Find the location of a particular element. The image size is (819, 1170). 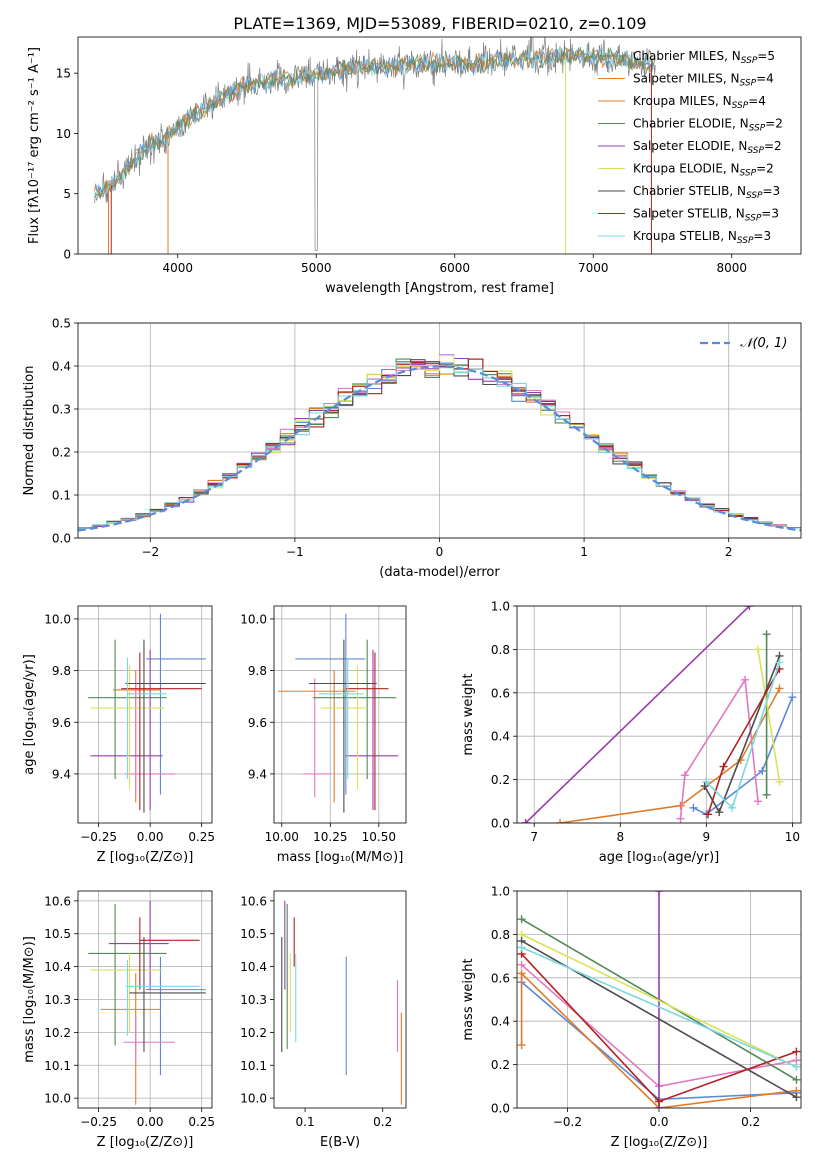

x-tick-label: 0.2 is located at coordinates (750, 1122).